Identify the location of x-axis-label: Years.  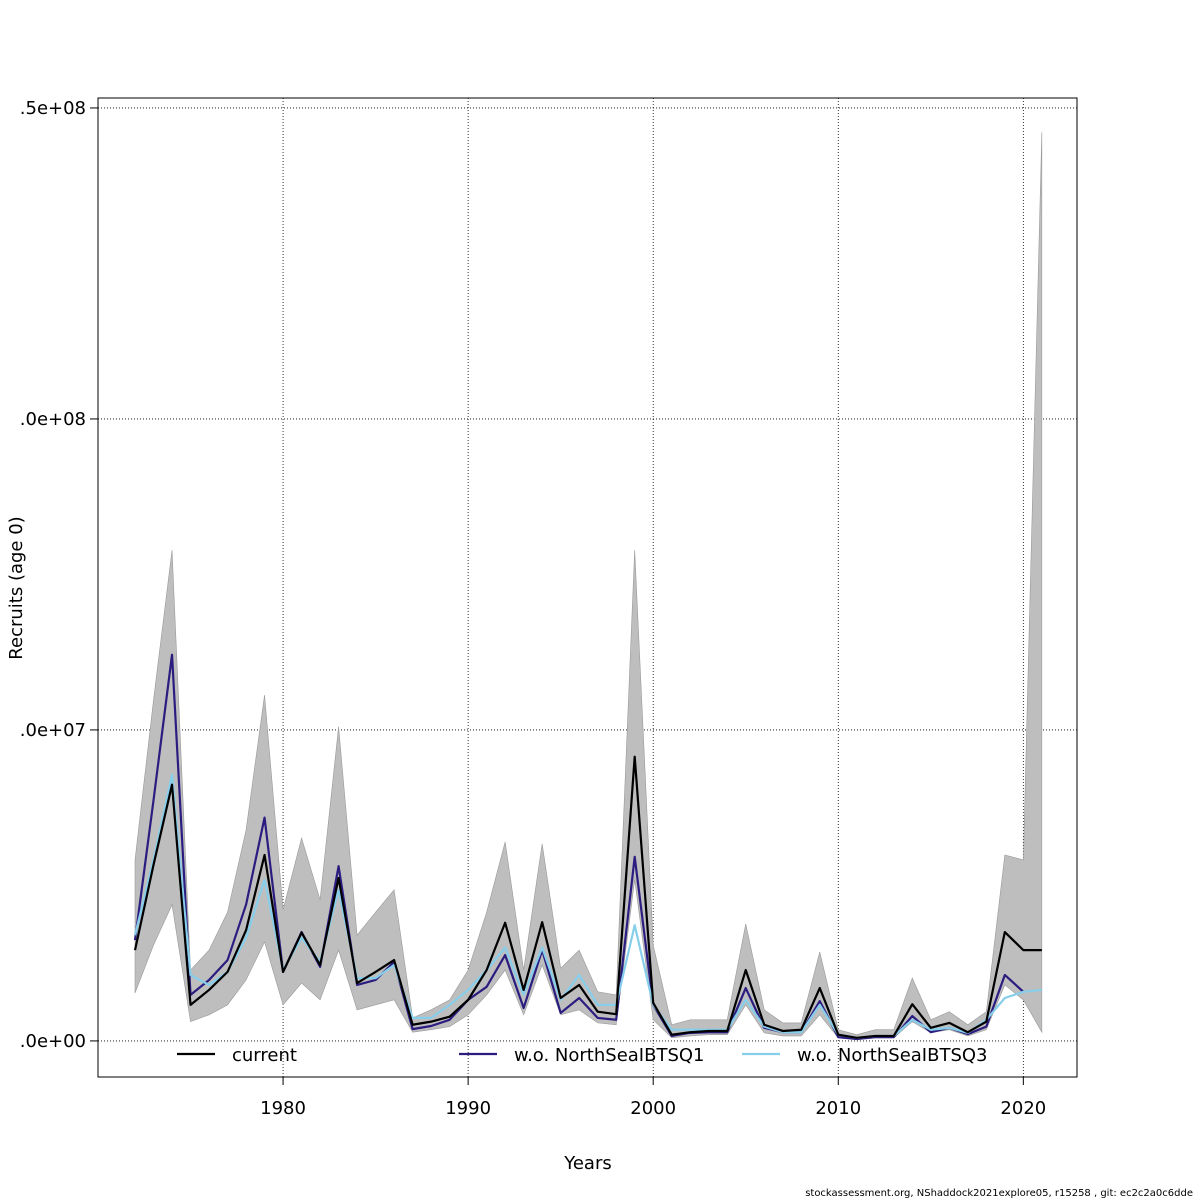
(587, 1163).